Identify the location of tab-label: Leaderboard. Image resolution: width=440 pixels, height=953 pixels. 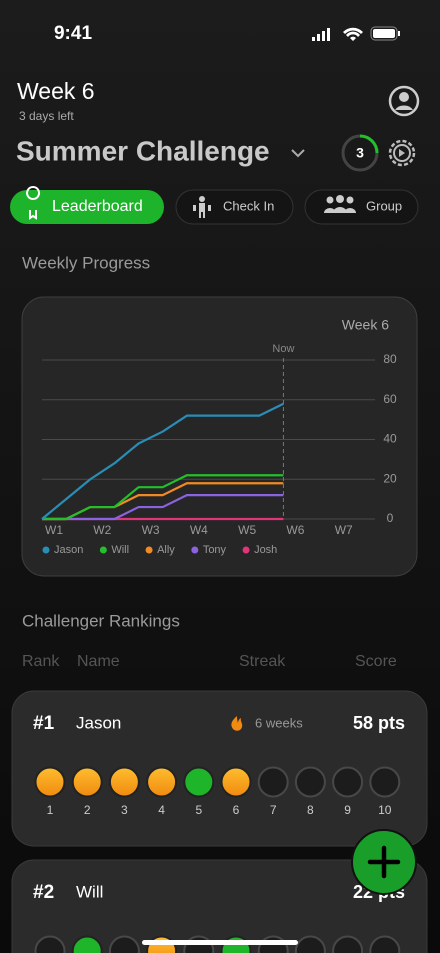
(97, 206).